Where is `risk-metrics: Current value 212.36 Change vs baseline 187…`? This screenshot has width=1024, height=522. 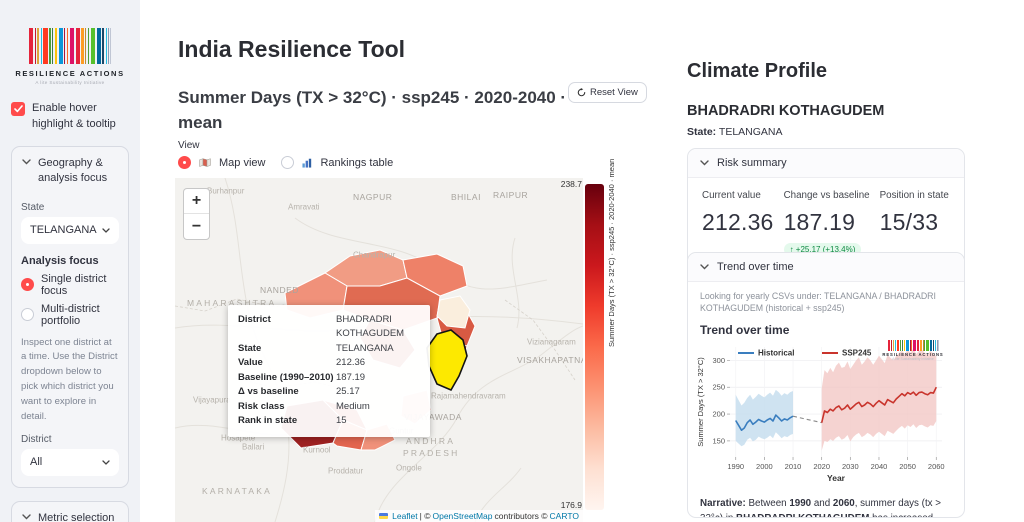 risk-metrics: Current value 212.36 Change vs baseline 187… is located at coordinates (826, 225).